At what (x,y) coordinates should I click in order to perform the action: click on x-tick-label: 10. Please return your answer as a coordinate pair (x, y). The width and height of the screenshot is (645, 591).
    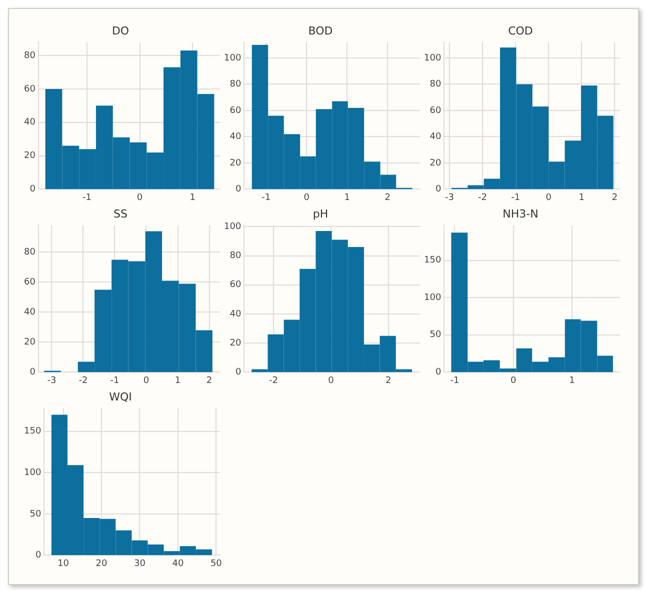
    Looking at the image, I should click on (64, 563).